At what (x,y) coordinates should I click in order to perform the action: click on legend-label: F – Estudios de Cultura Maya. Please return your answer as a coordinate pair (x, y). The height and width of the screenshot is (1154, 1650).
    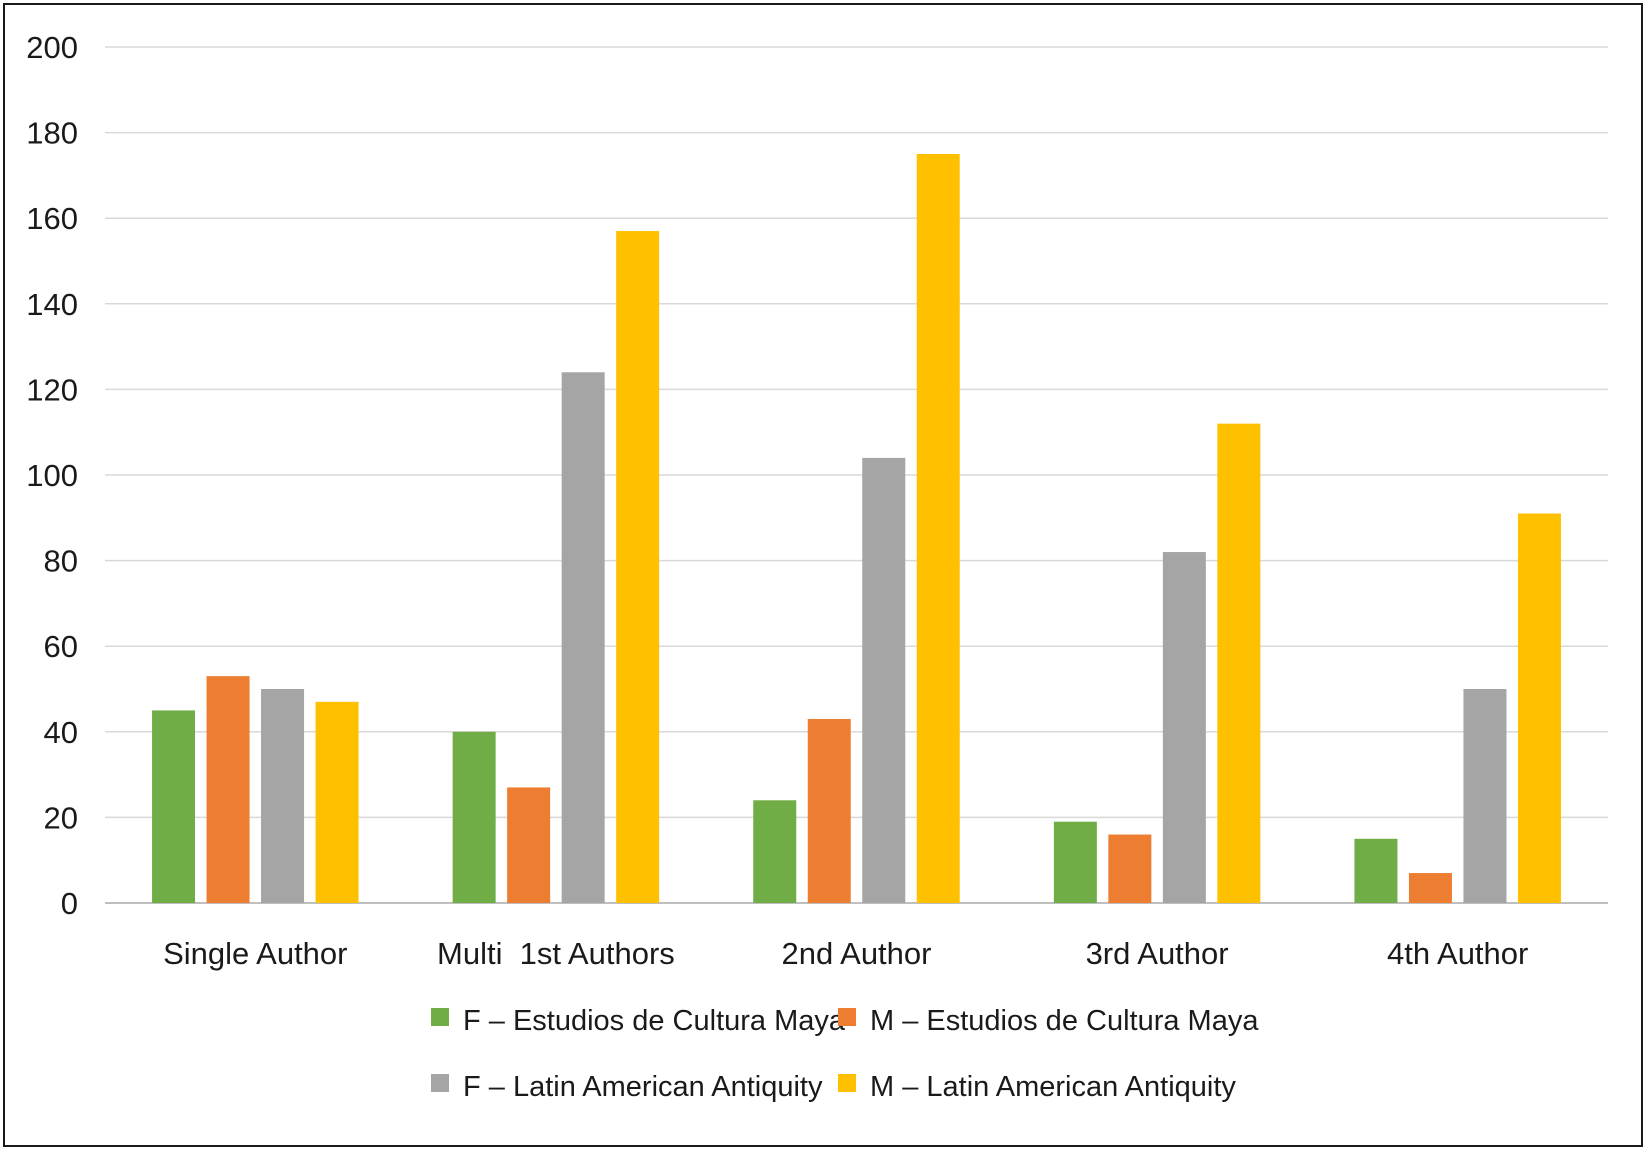
    Looking at the image, I should click on (654, 1021).